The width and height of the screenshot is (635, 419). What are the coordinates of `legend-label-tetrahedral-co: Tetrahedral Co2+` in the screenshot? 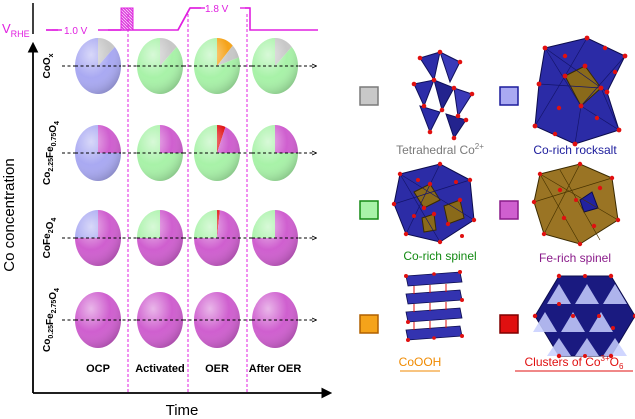 It's located at (440, 149).